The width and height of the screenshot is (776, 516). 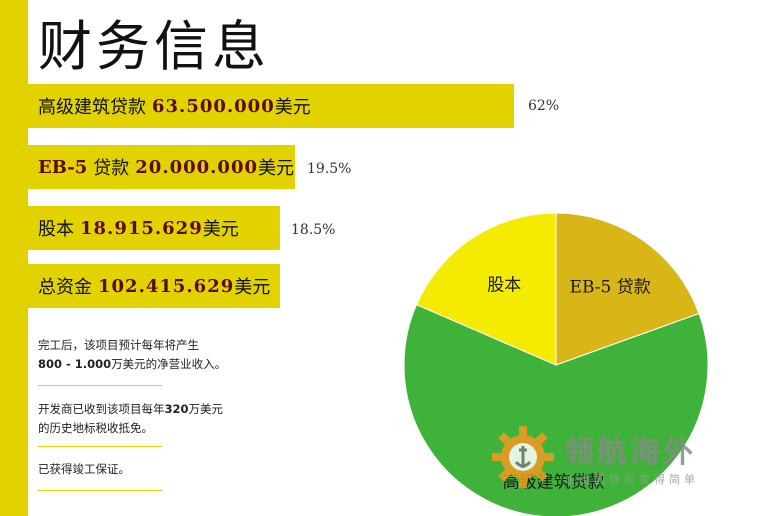 What do you see at coordinates (504, 286) in the screenshot?
I see `pie-slice-label: 股本` at bounding box center [504, 286].